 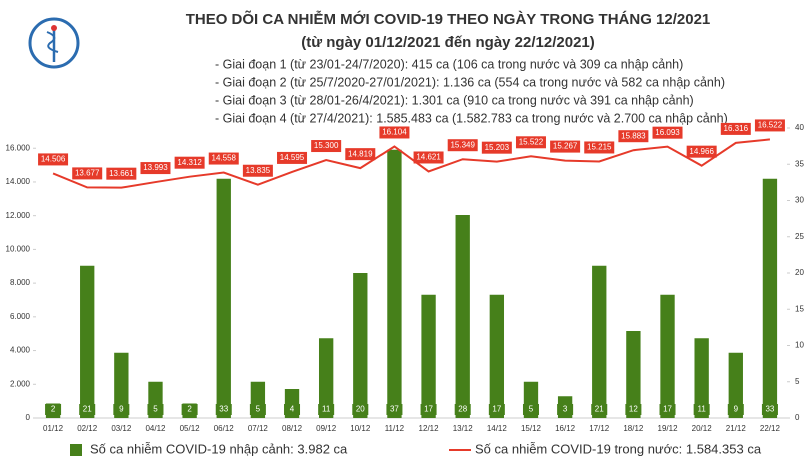 I want to click on line-label: 14.312, so click(x=189, y=162).